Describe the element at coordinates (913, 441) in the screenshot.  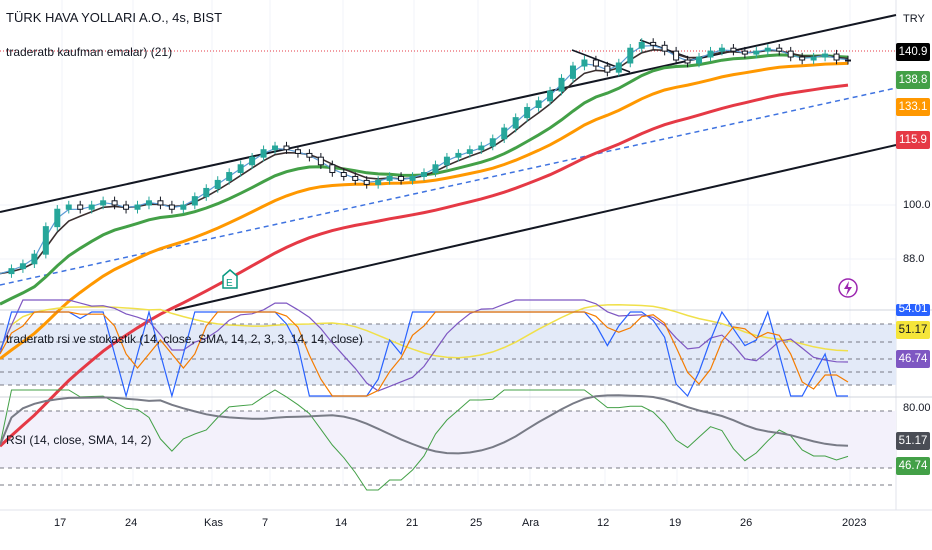
I see `rsi-label-ma: 51.17` at that location.